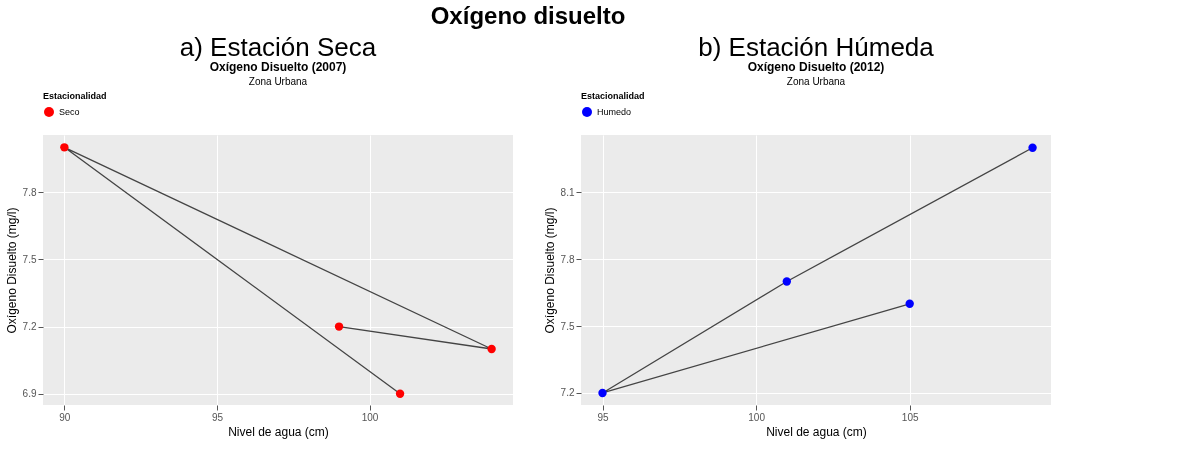 The image size is (1184, 459). I want to click on y-tick-label: 6.9, so click(29, 394).